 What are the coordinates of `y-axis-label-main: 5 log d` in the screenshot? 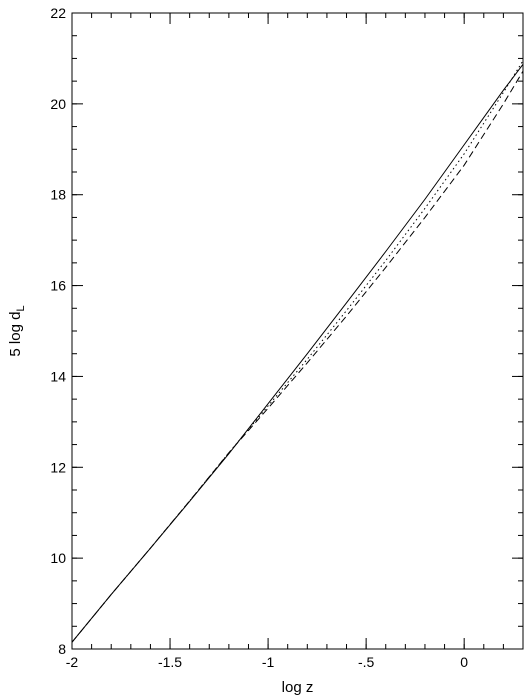 It's located at (15, 334).